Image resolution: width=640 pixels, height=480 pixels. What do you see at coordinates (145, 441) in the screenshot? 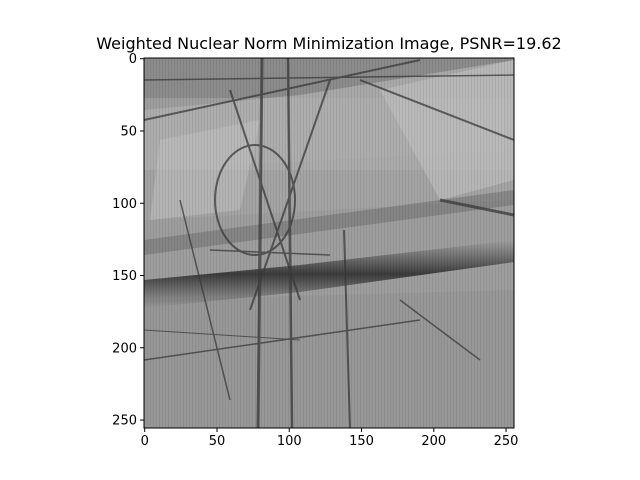
I see `x-tick-label: 0` at bounding box center [145, 441].